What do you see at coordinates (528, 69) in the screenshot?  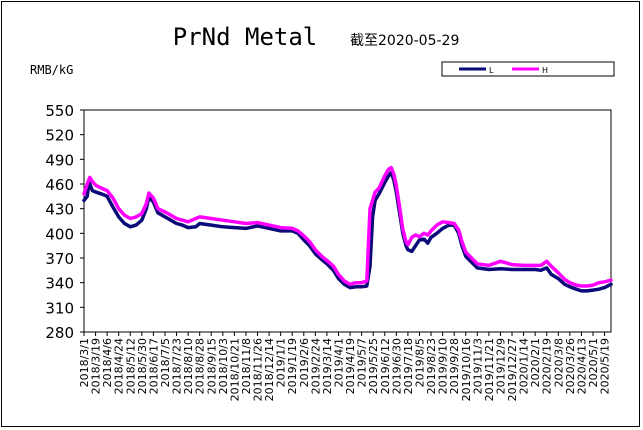 I see `legend: L H` at bounding box center [528, 69].